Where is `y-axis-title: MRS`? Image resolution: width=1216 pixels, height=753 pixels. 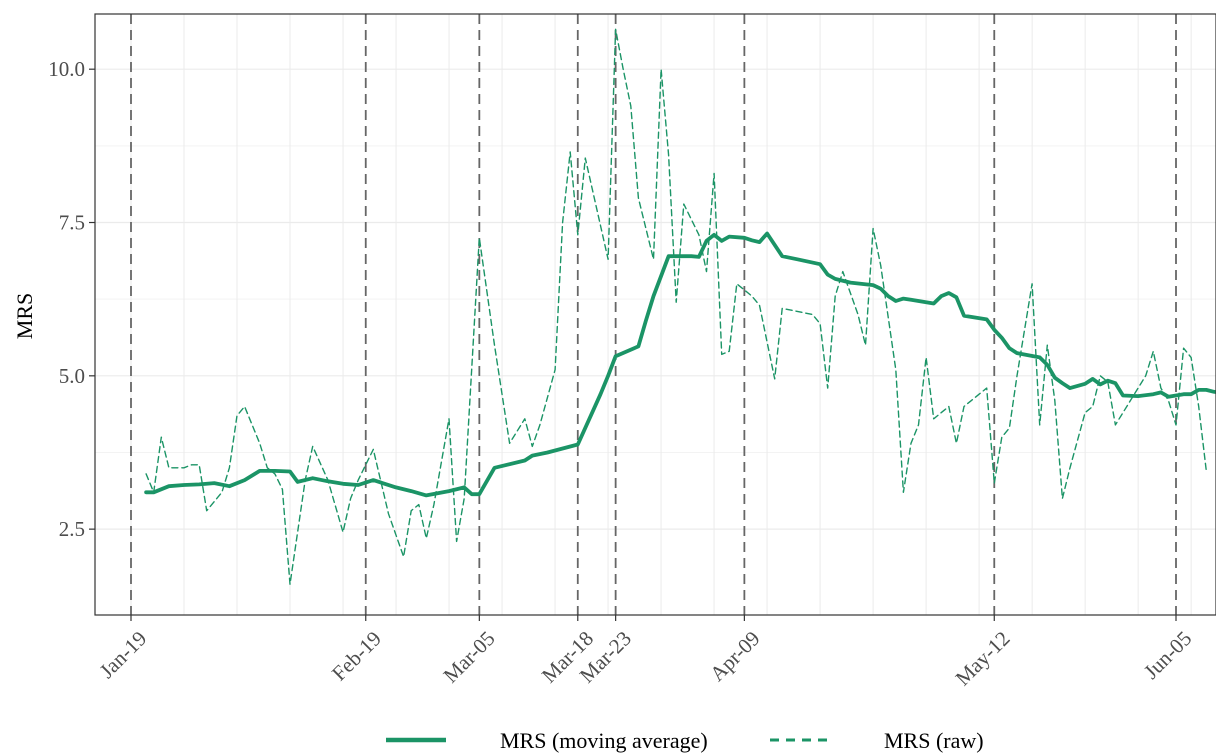
y-axis-title: MRS is located at coordinates (24, 316).